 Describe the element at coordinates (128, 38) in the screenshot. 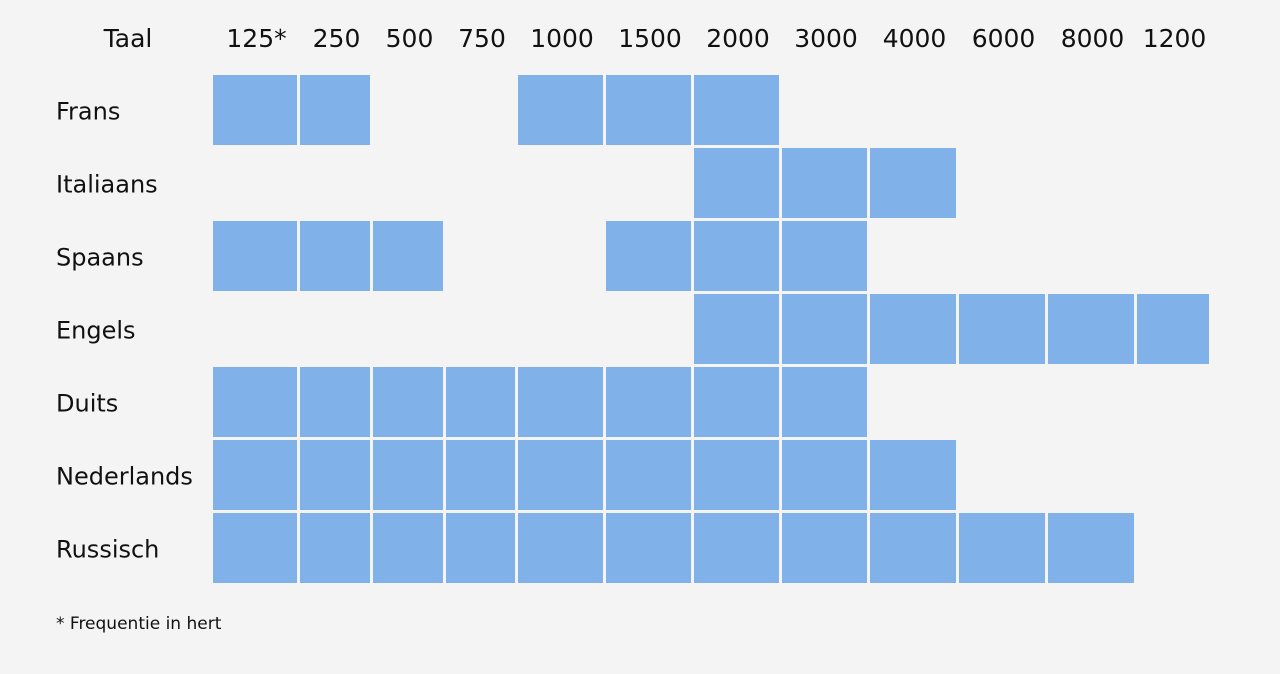

I see `corner-label: Taal` at that location.